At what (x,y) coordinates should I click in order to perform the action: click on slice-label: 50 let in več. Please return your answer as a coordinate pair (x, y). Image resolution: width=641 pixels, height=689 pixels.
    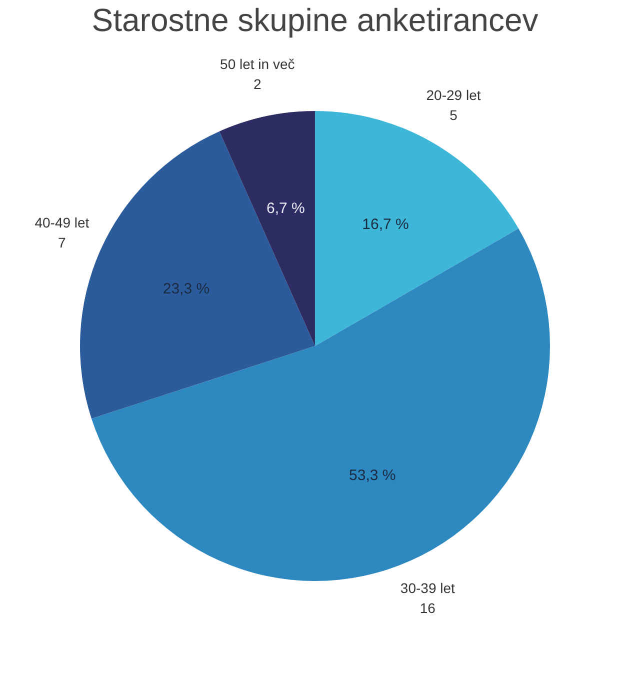
    Looking at the image, I should click on (257, 64).